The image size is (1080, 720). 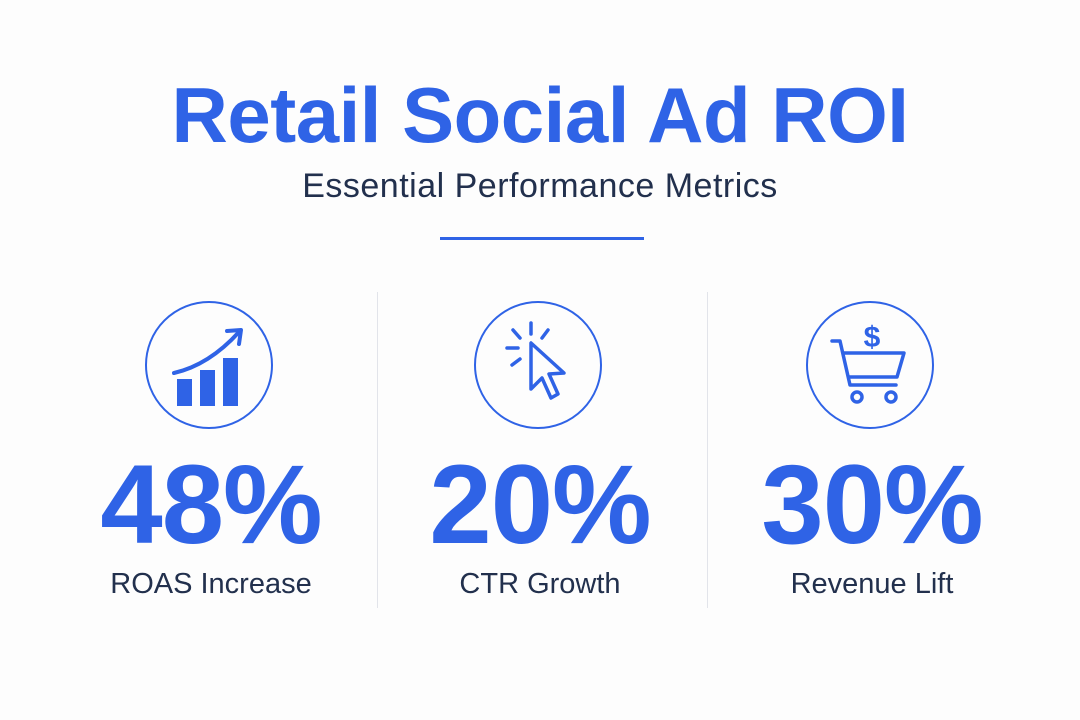 I want to click on cursor-click-icon, so click(x=535, y=360).